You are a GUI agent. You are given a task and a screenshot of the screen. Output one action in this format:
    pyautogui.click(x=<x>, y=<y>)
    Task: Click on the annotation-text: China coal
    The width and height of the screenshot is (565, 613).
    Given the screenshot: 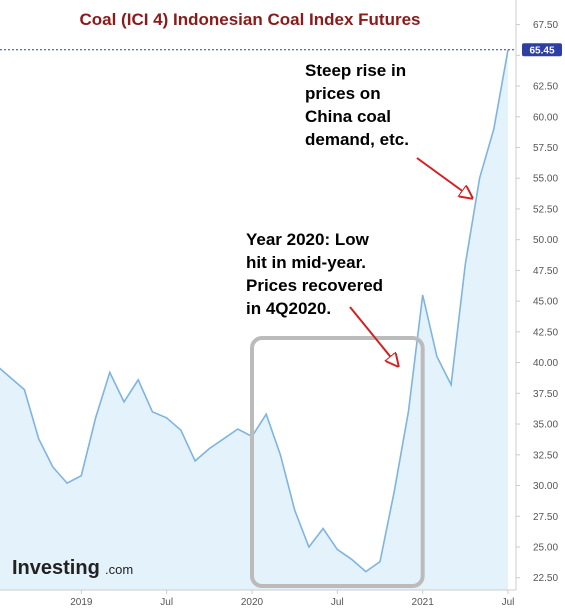 What is the action you would take?
    pyautogui.click(x=348, y=116)
    